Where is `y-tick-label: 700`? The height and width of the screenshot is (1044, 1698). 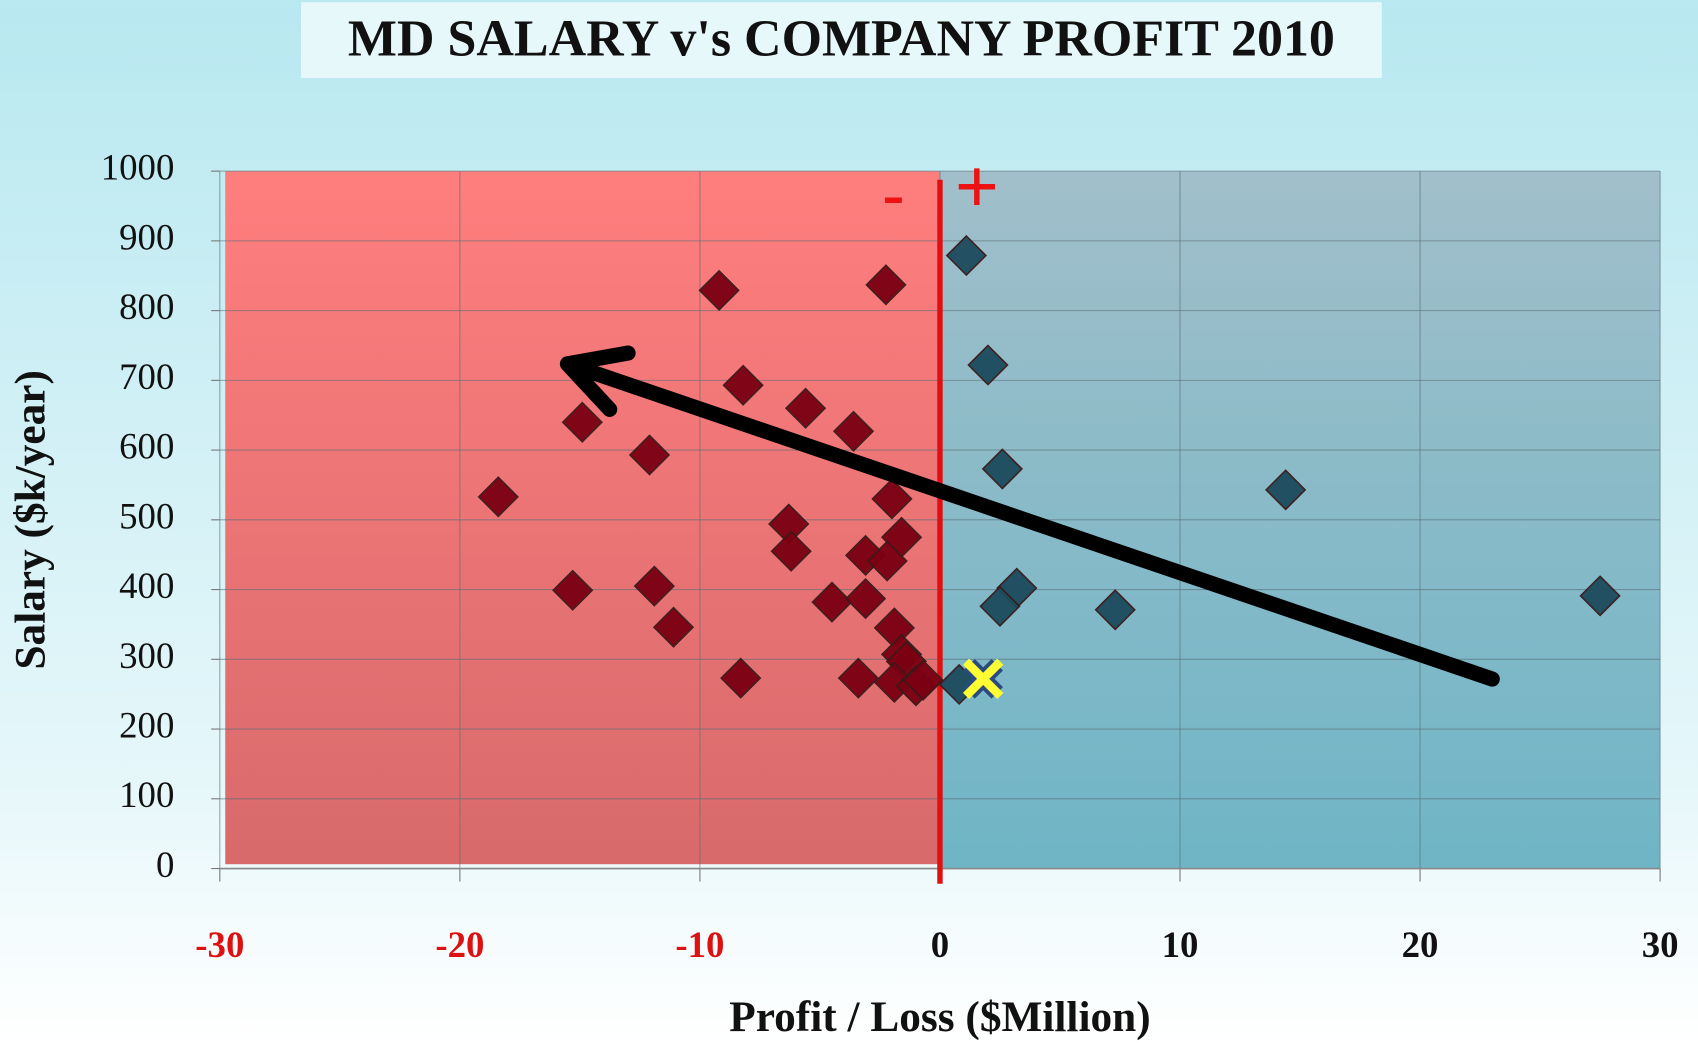
y-tick-label: 700 is located at coordinates (146, 376).